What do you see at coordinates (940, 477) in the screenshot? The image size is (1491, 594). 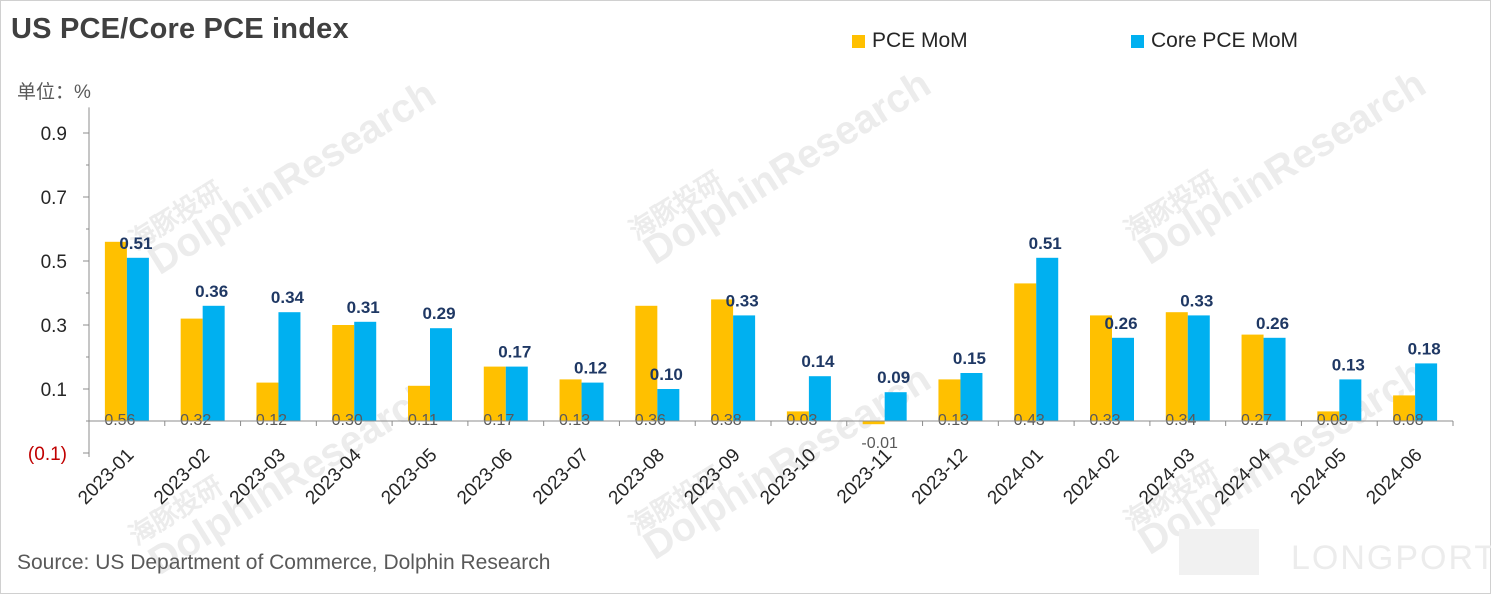 I see `x-tick-label: 2023-12` at bounding box center [940, 477].